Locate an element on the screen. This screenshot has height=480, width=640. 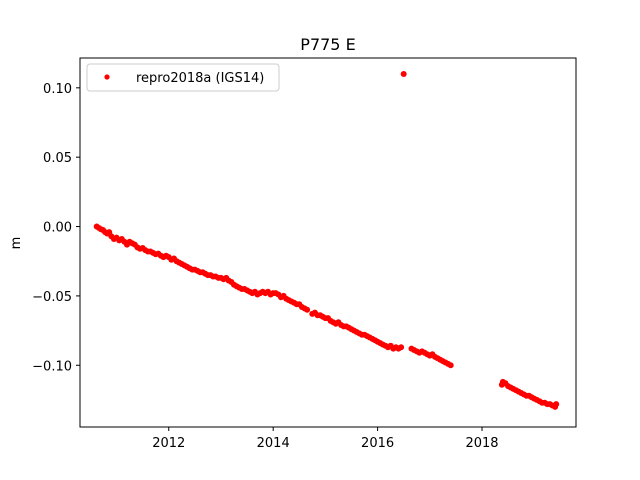
y-tick-label: 0.00 is located at coordinates (57, 228).